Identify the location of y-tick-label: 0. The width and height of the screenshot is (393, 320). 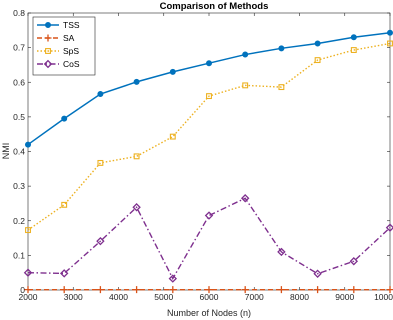
(22, 290).